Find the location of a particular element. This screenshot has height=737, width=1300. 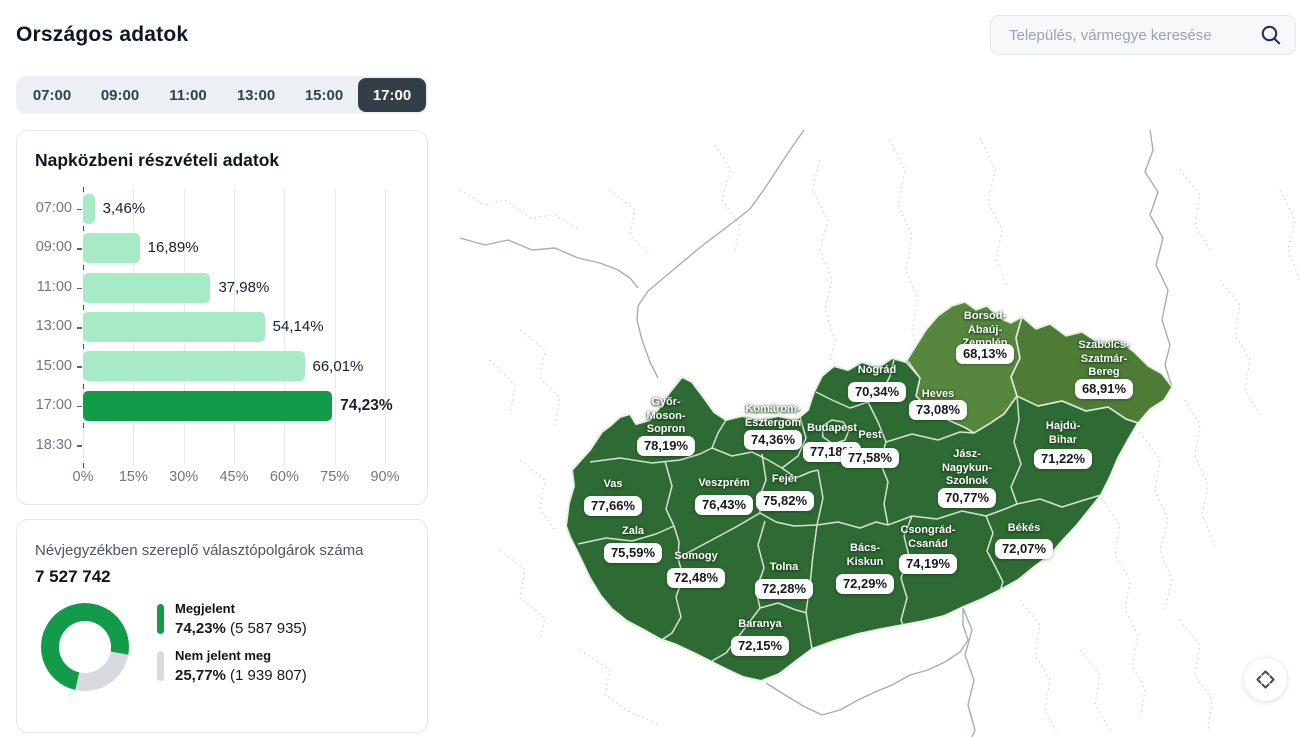

tab-17-00: 17:00 is located at coordinates (392, 95).